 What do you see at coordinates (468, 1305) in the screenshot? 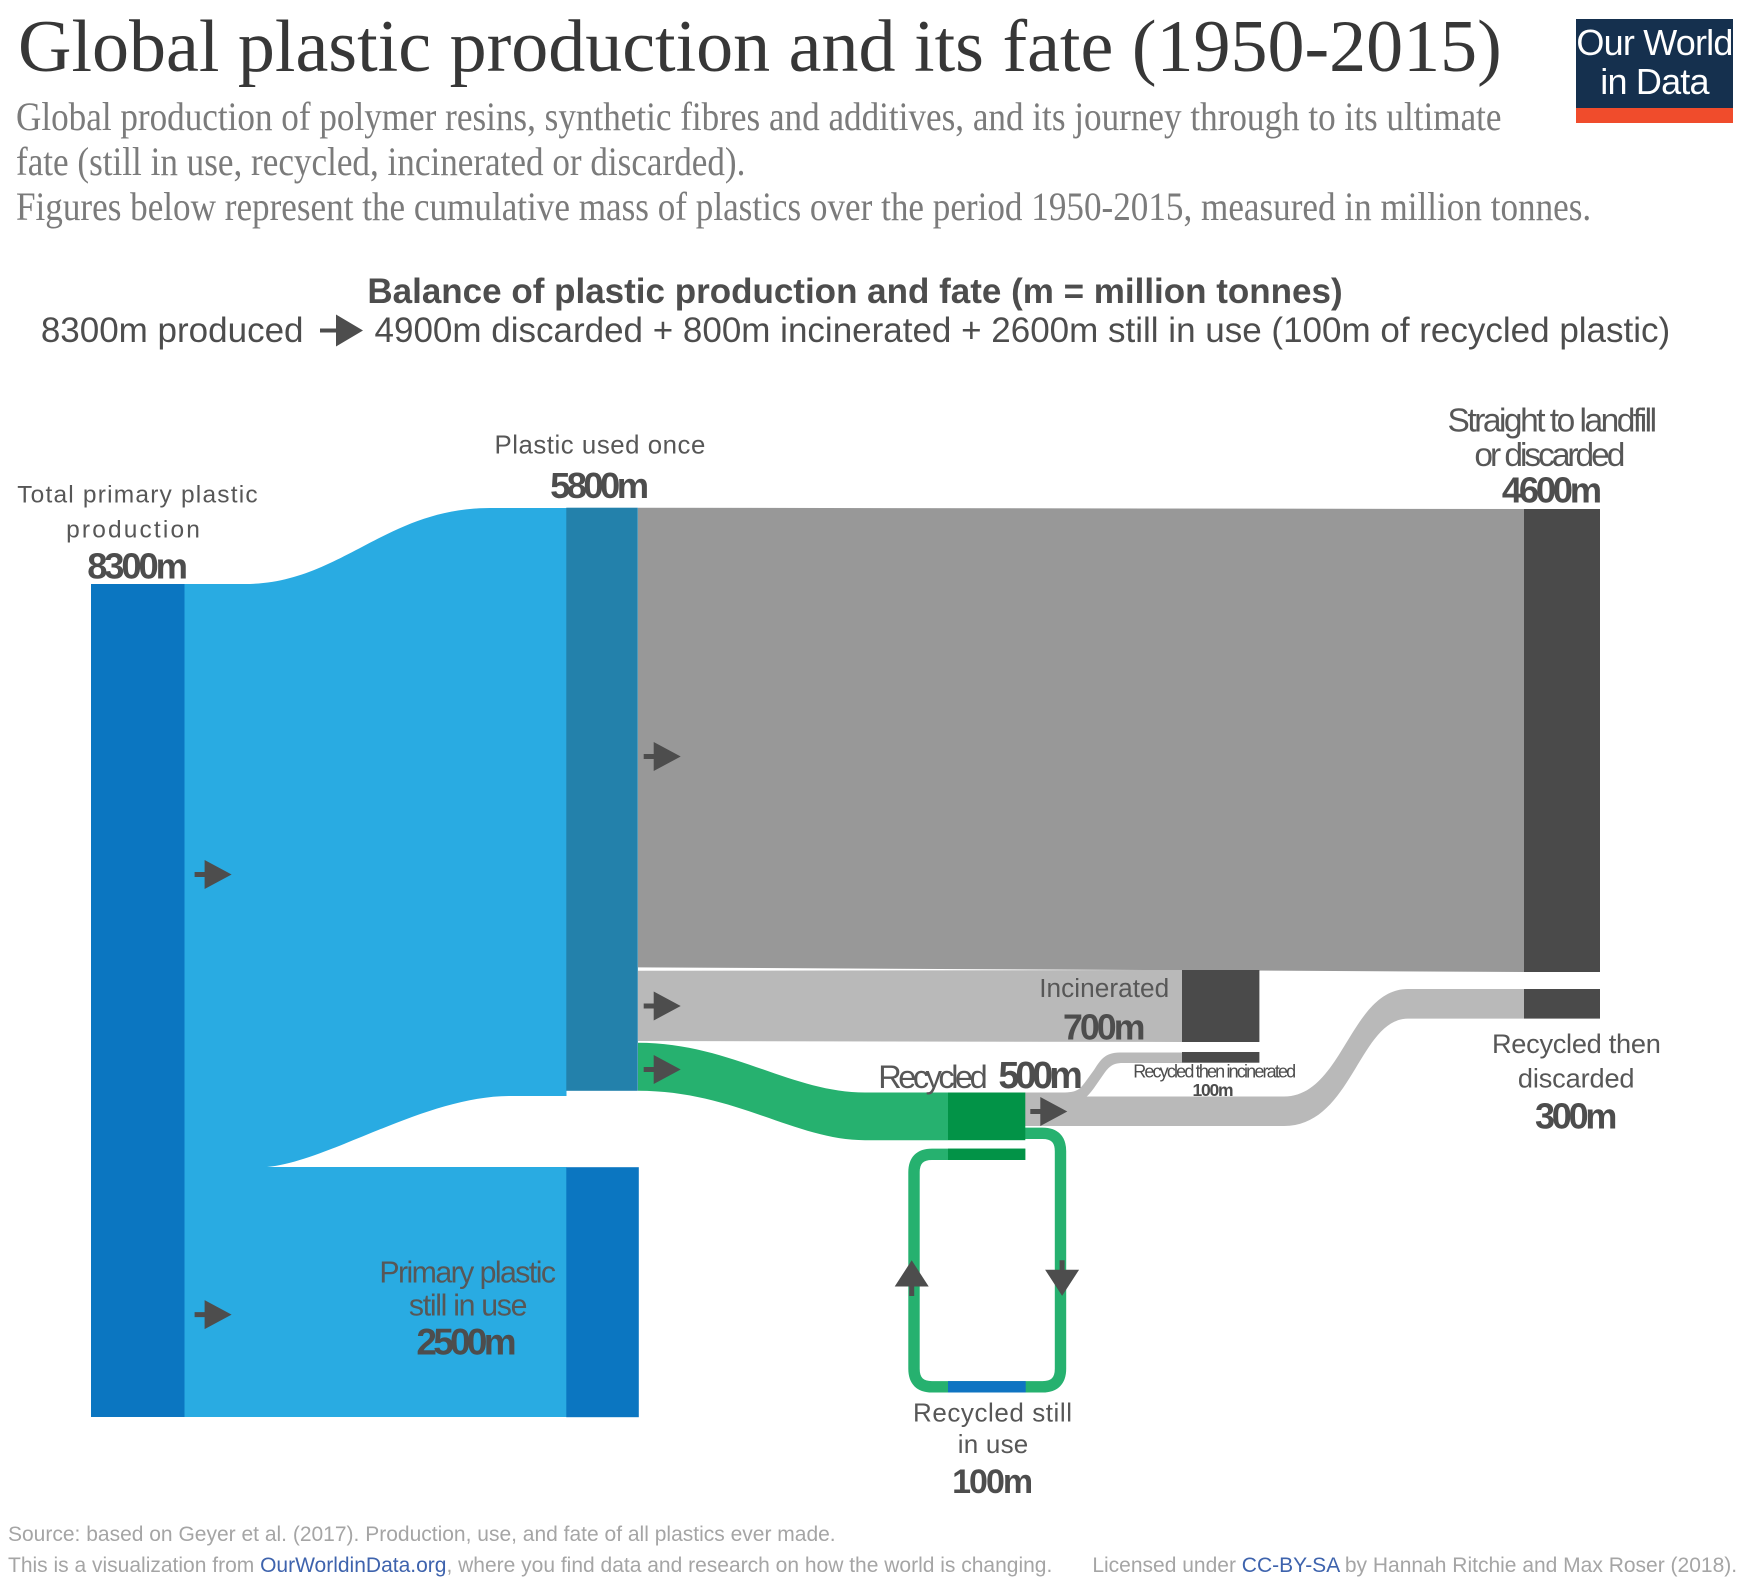
I see `svg-text: still in use` at bounding box center [468, 1305].